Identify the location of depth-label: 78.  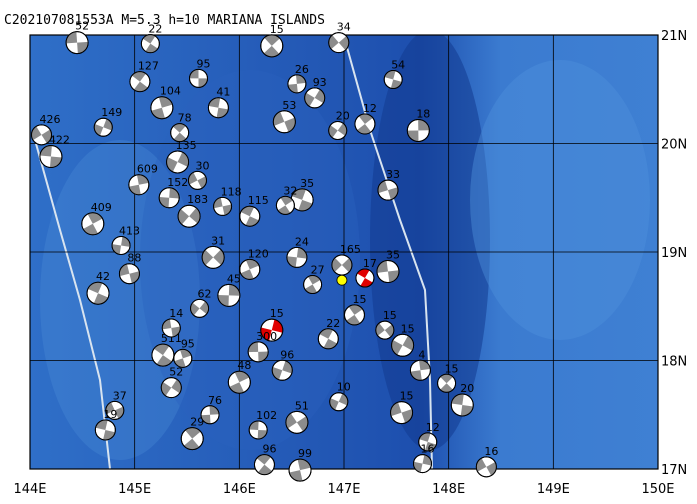
(185, 118).